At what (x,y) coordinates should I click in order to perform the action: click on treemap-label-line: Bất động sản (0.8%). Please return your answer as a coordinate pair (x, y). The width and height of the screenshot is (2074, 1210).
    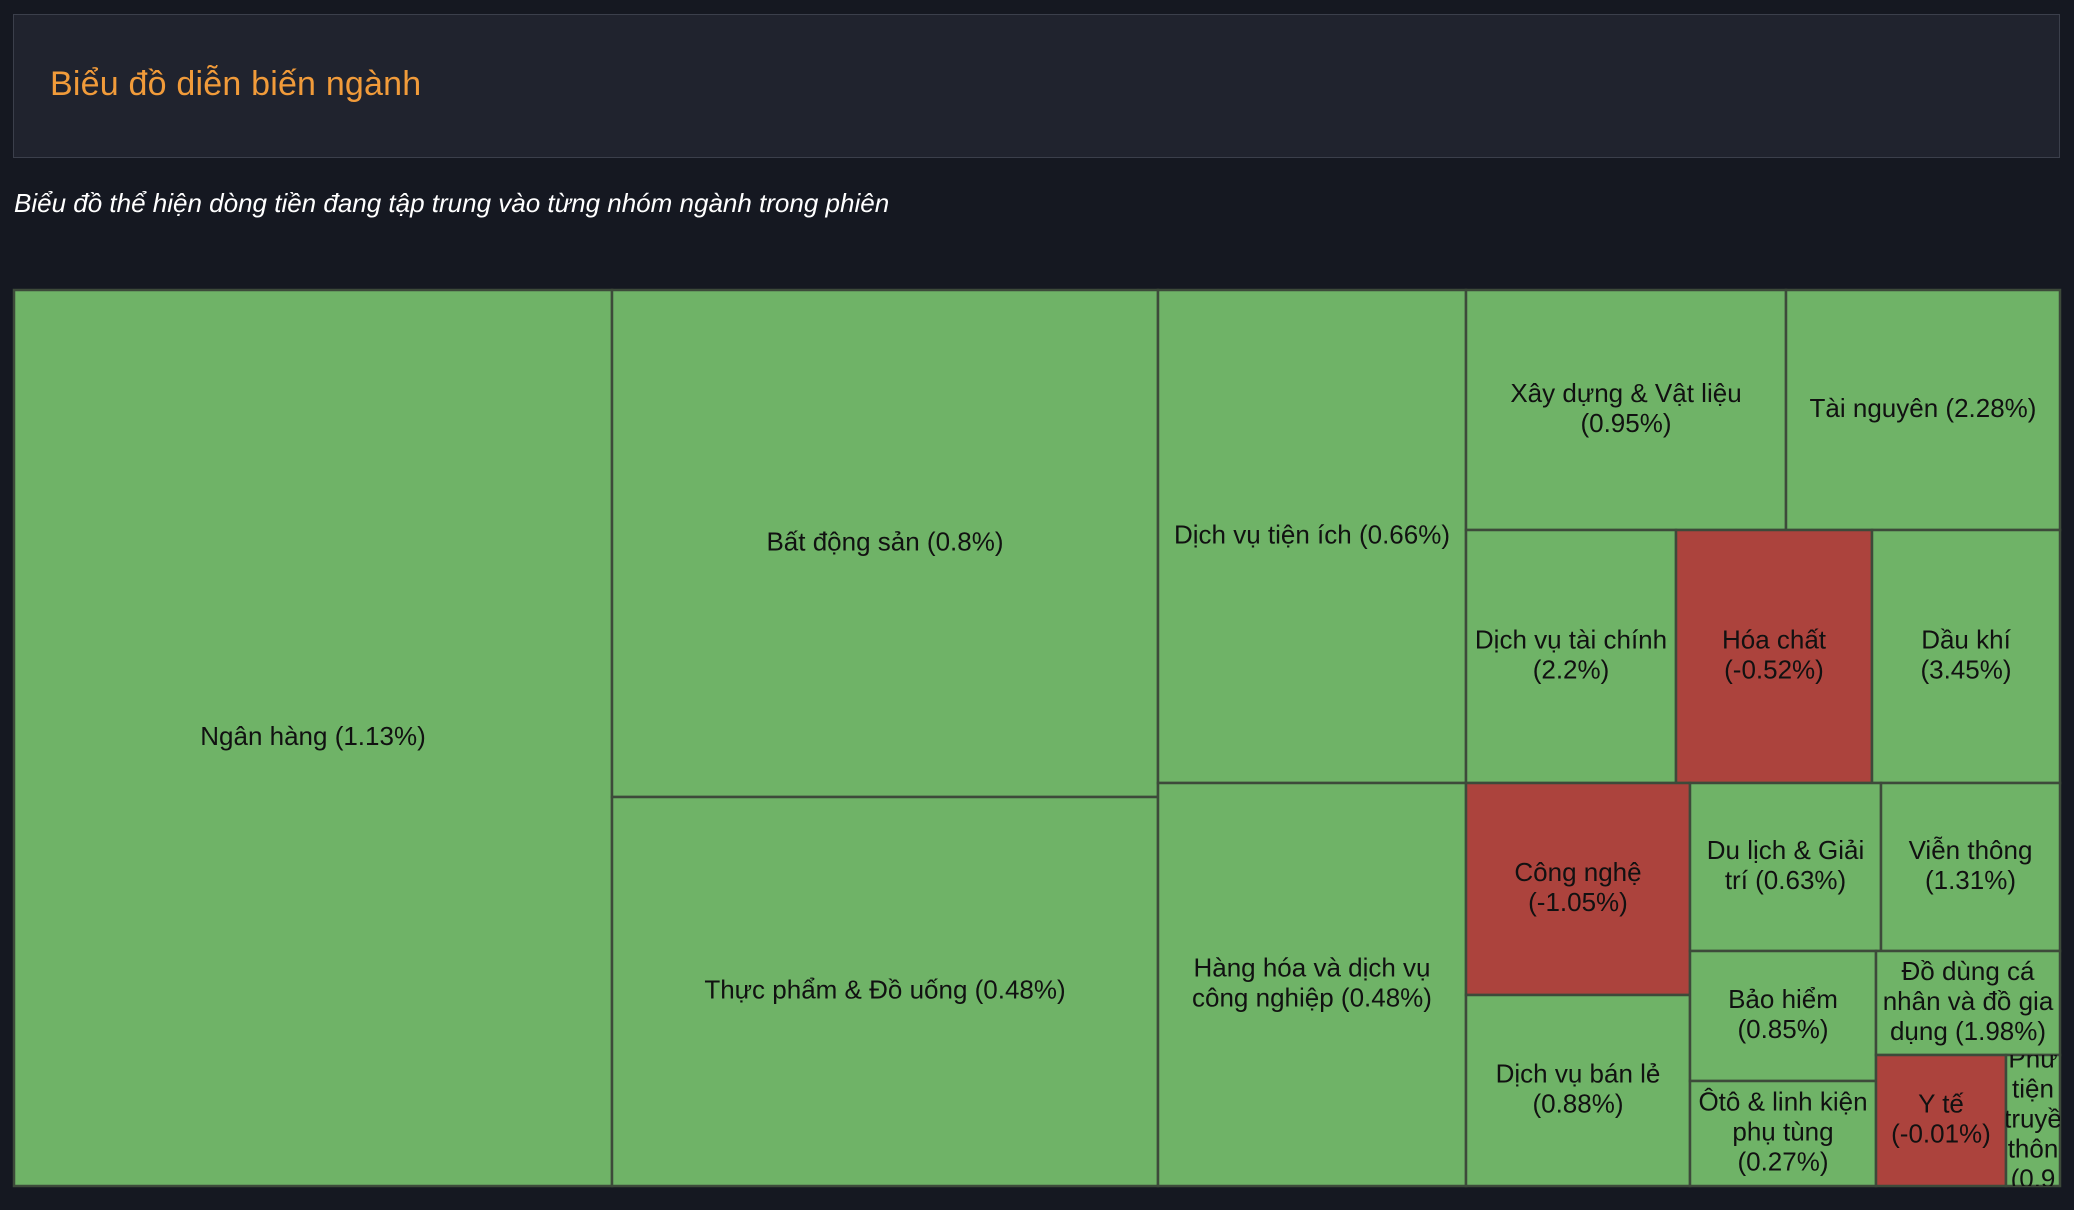
    Looking at the image, I should click on (884, 541).